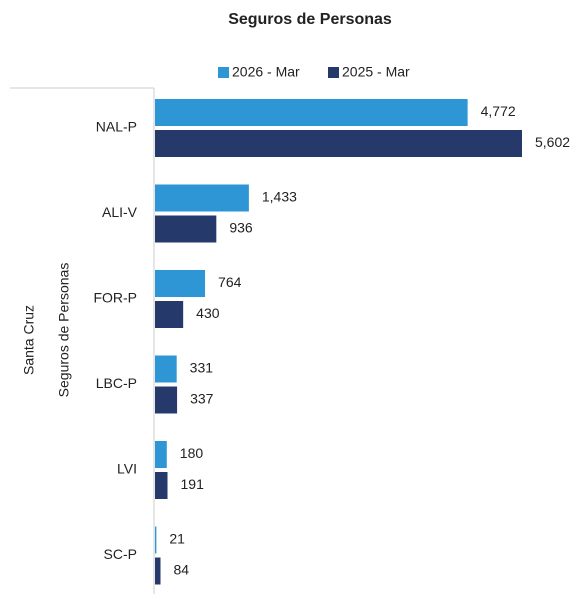  Describe the element at coordinates (498, 111) in the screenshot. I see `value-label: 4,772` at that location.